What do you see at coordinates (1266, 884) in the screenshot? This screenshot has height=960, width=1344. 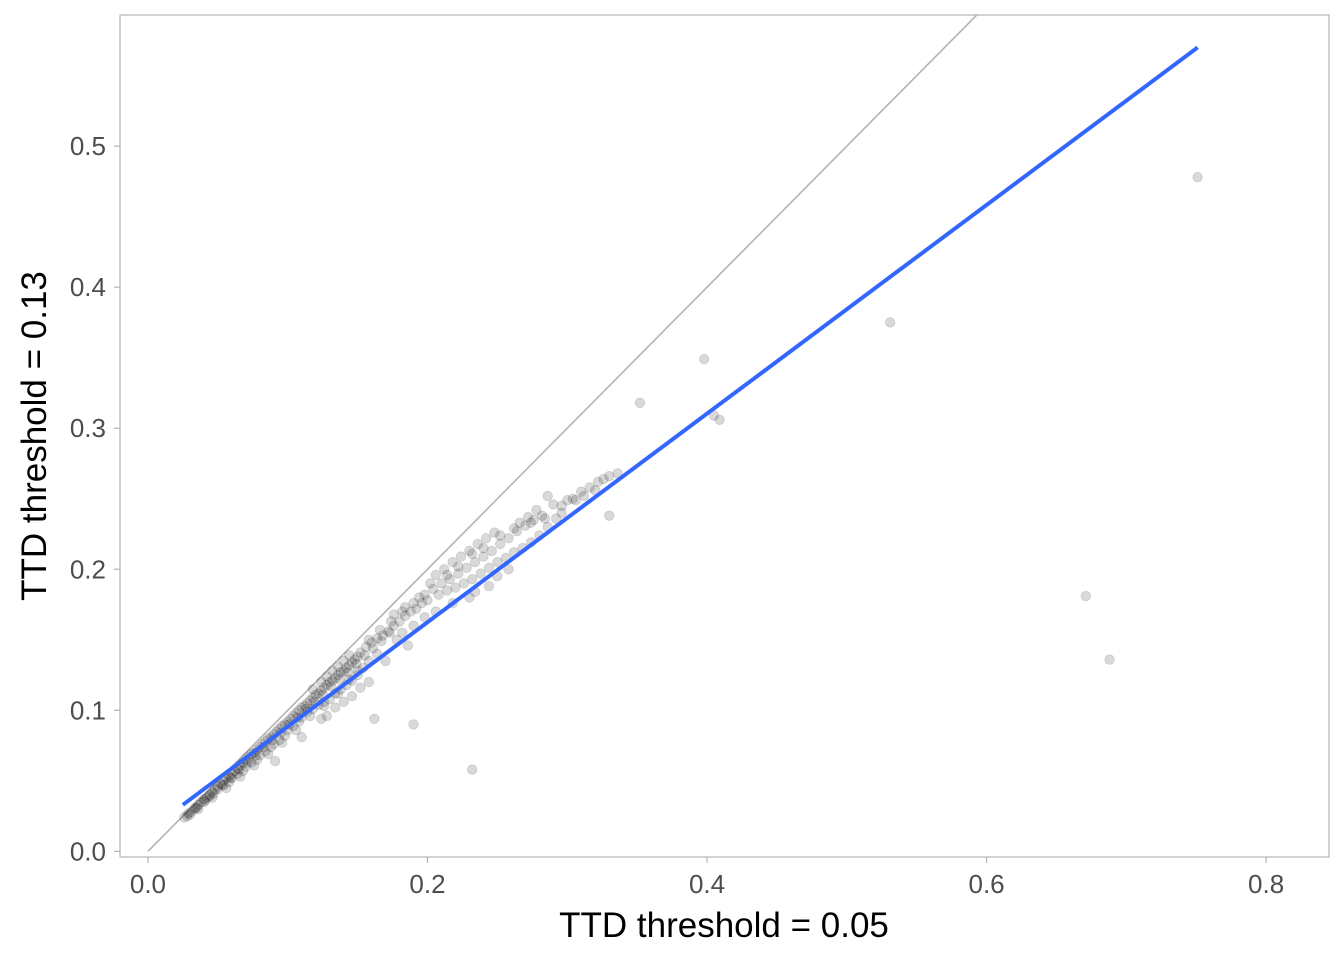 I see `x-tick-label: 0.8` at bounding box center [1266, 884].